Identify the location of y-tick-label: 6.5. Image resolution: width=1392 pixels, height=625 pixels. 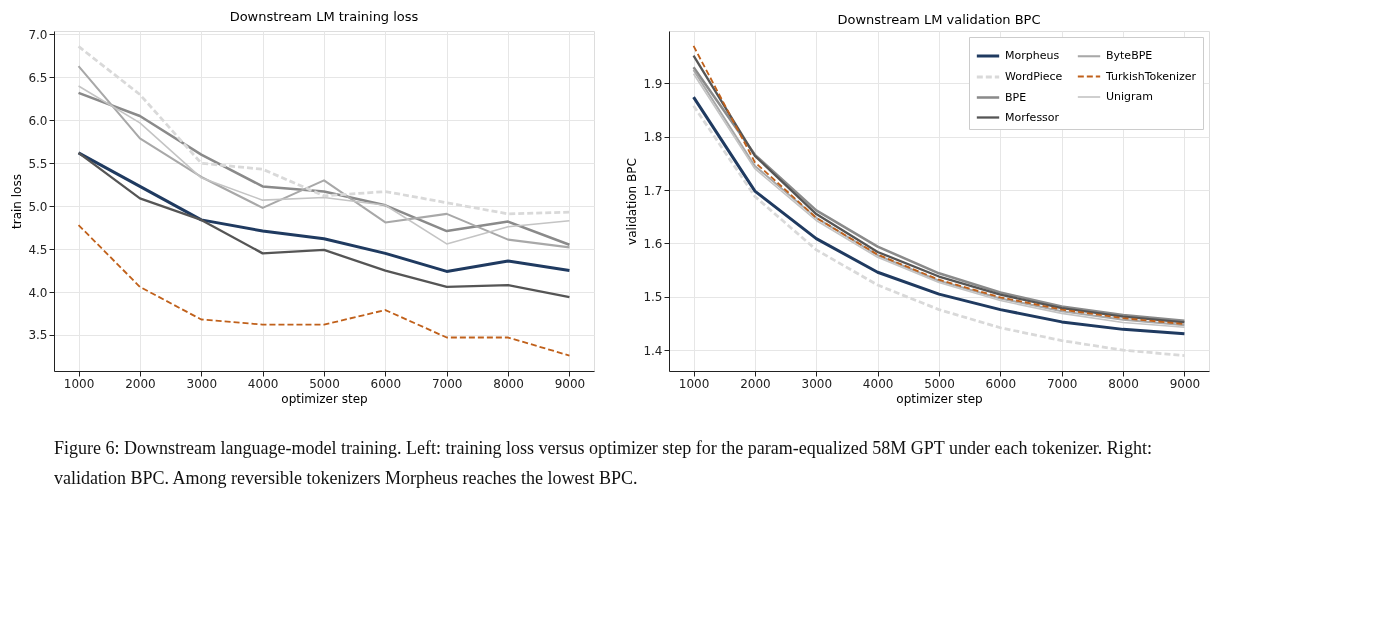
(38, 77).